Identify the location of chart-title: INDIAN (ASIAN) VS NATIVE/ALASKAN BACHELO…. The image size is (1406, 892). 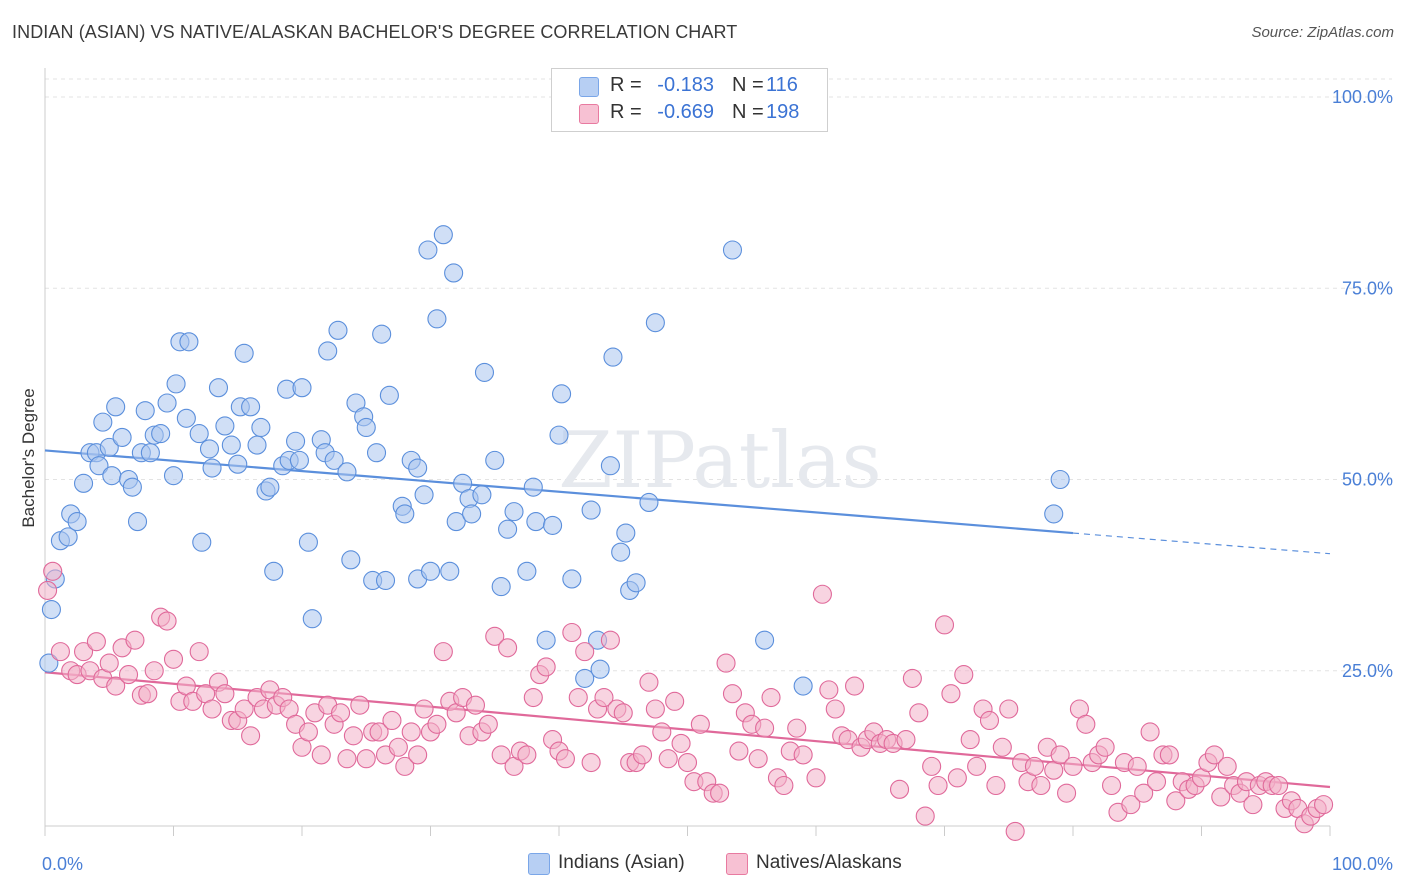
(375, 32).